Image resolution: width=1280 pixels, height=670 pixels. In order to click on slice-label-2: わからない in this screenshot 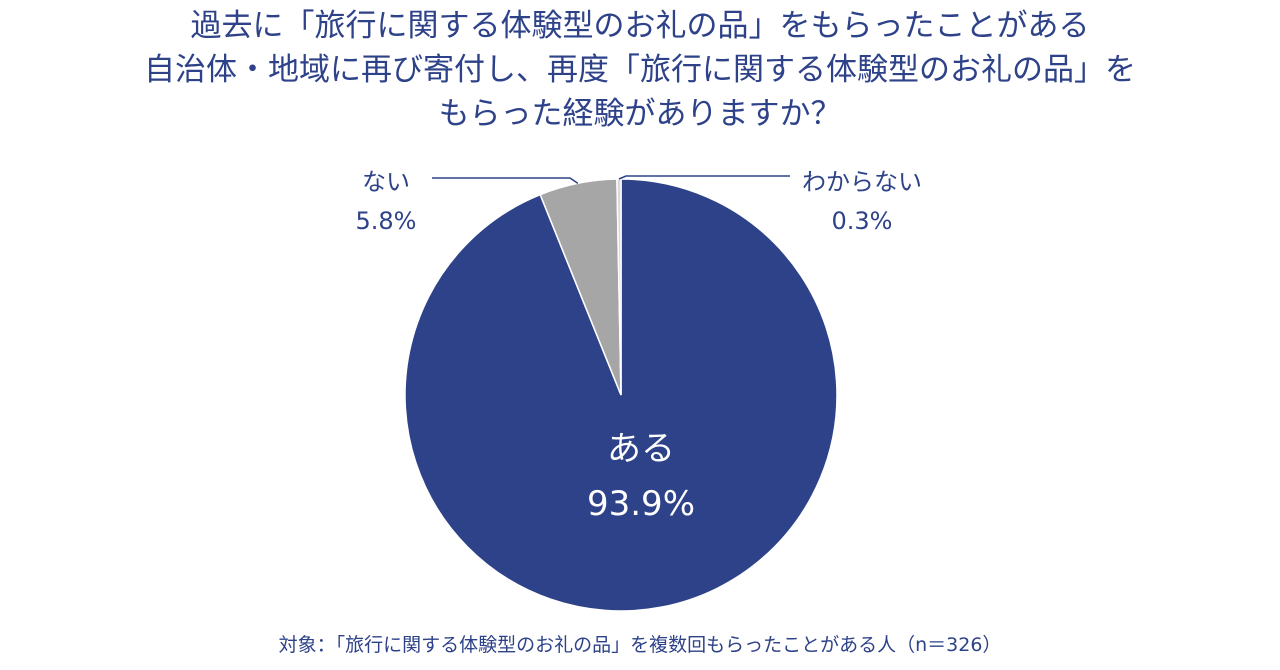, I will do `click(862, 182)`.